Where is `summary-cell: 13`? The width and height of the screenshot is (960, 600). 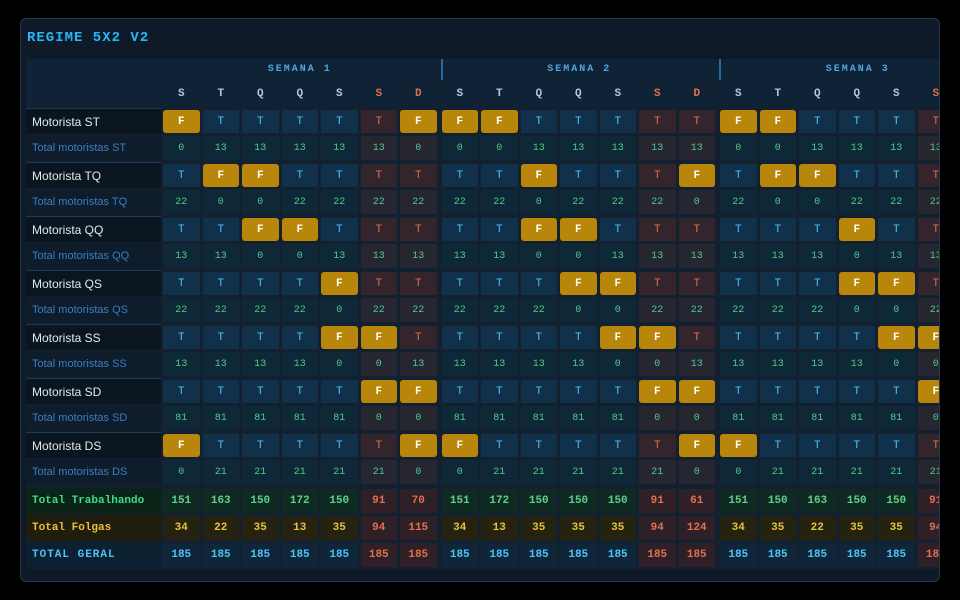 summary-cell: 13 is located at coordinates (499, 528).